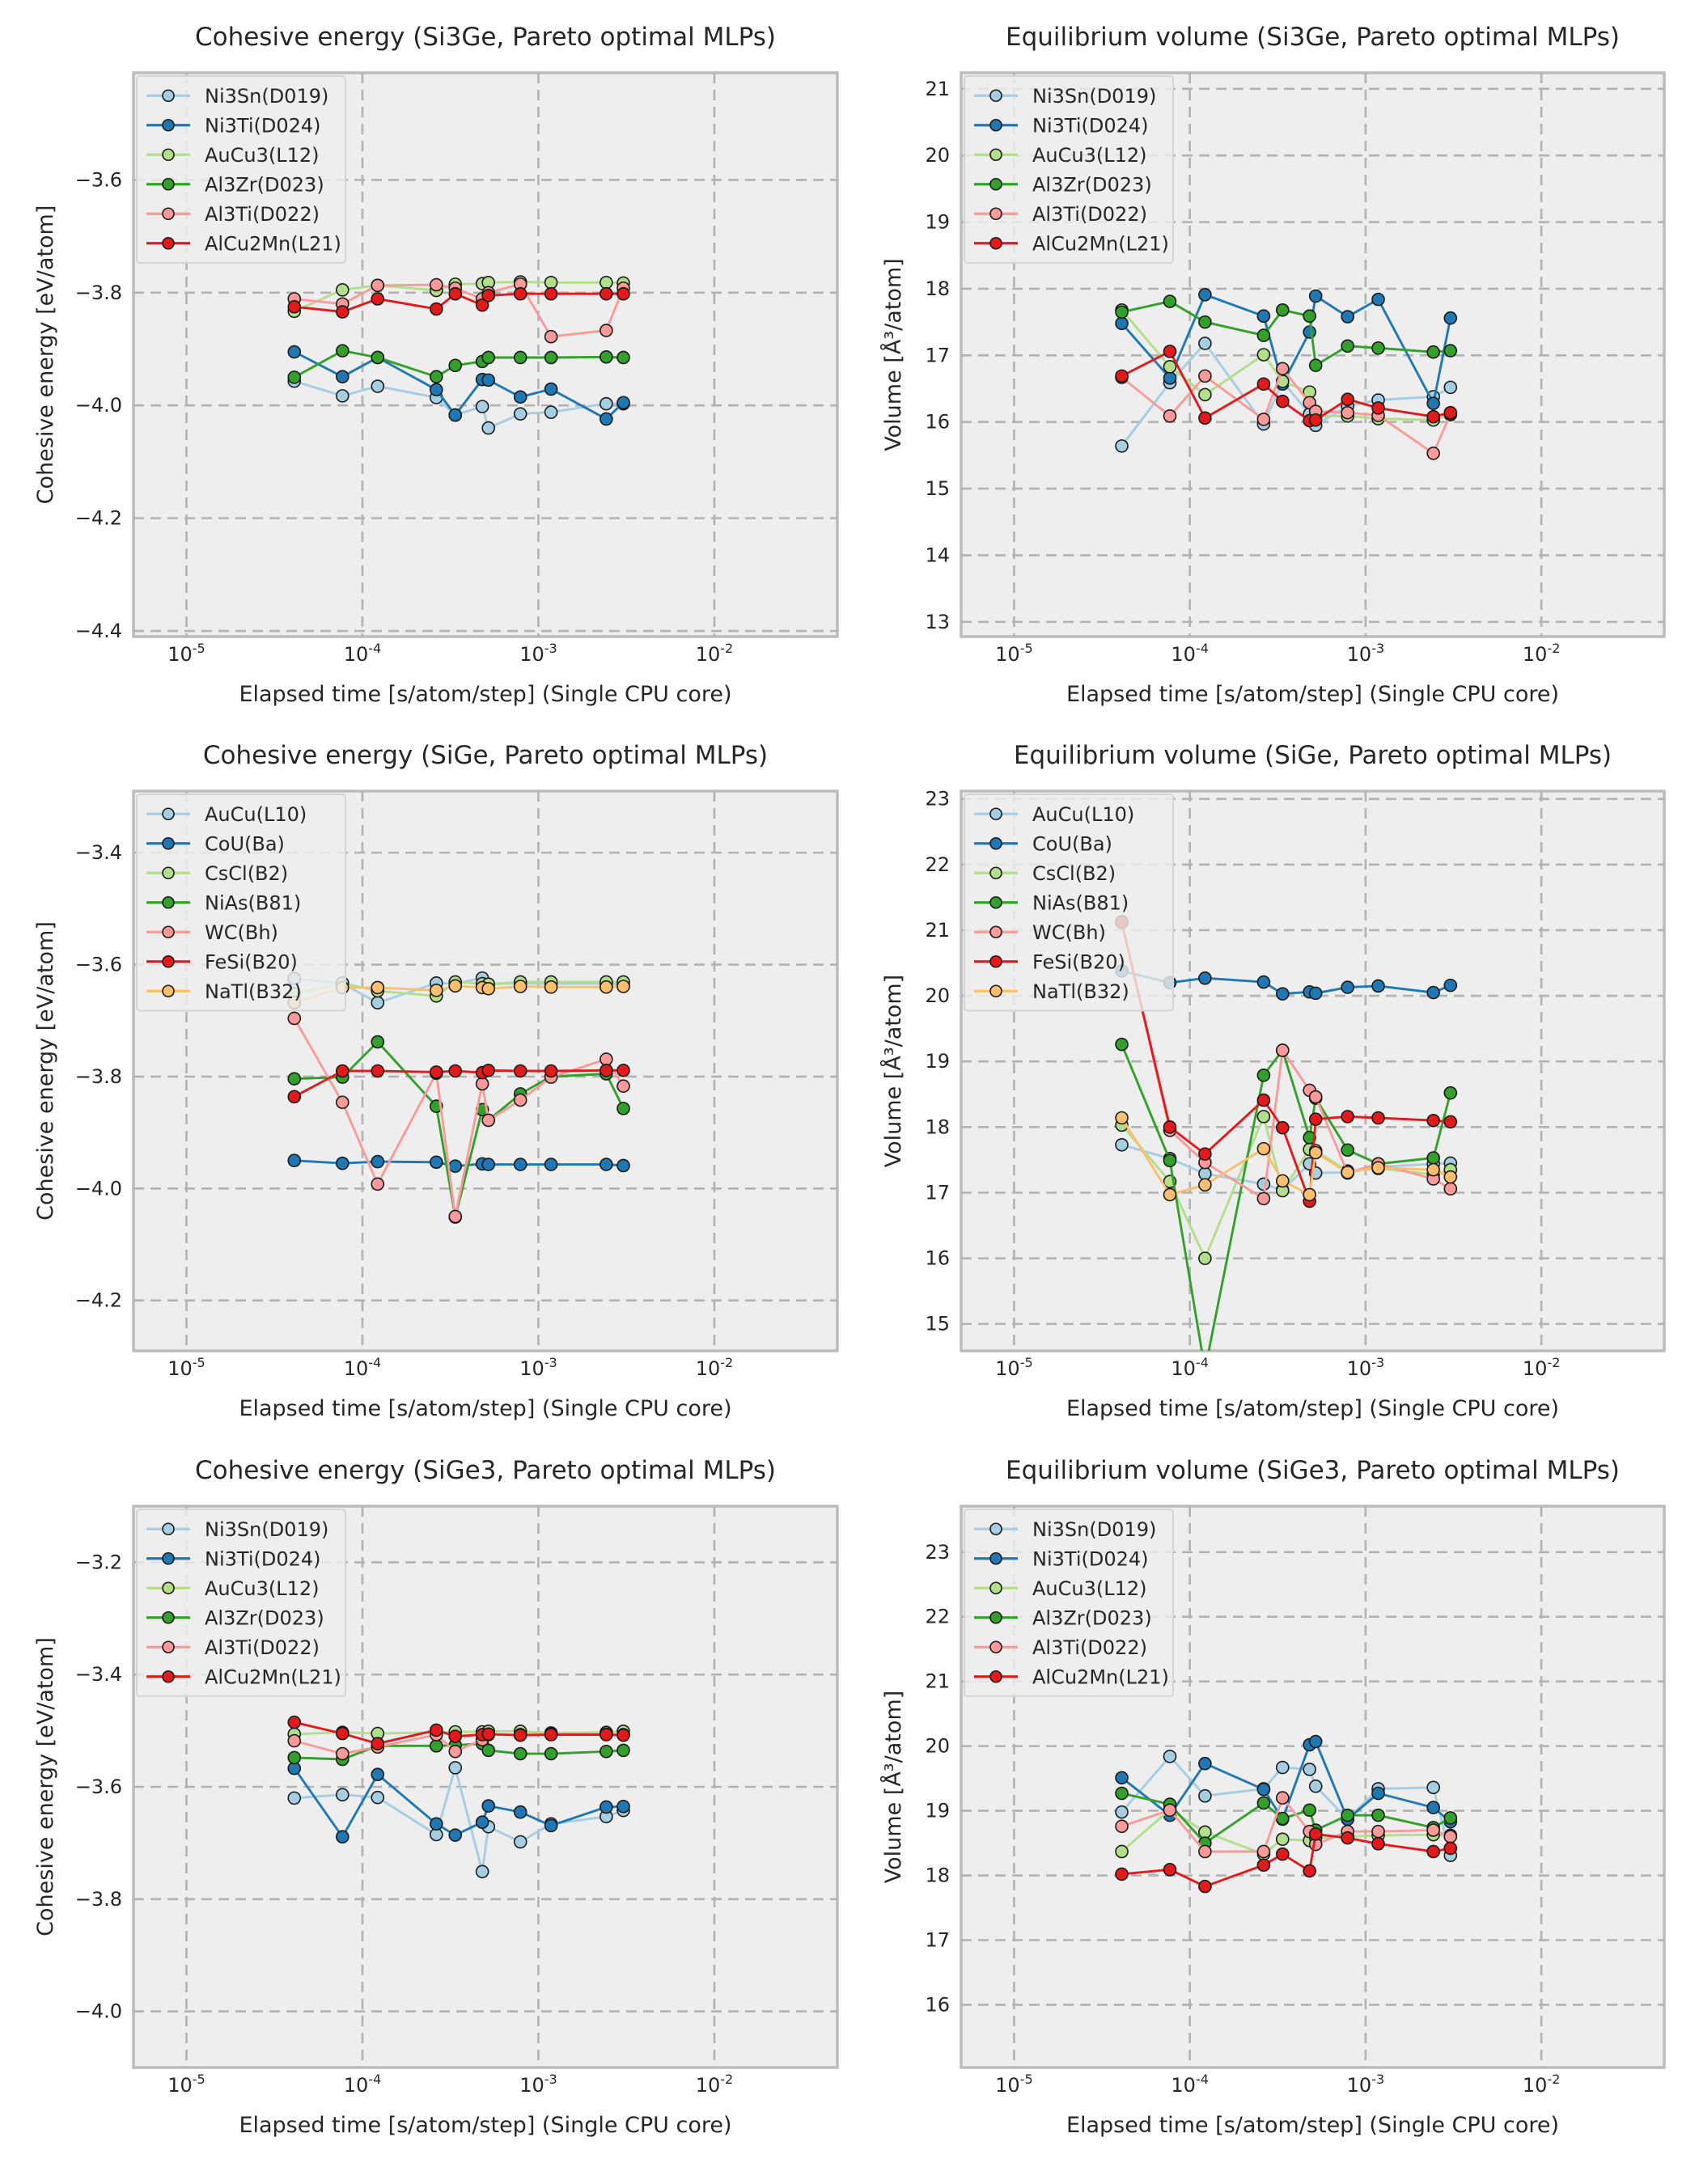 Image resolution: width=1699 pixels, height=2184 pixels. What do you see at coordinates (726, 2079) in the screenshot?
I see `x-tick-exponent: -2` at bounding box center [726, 2079].